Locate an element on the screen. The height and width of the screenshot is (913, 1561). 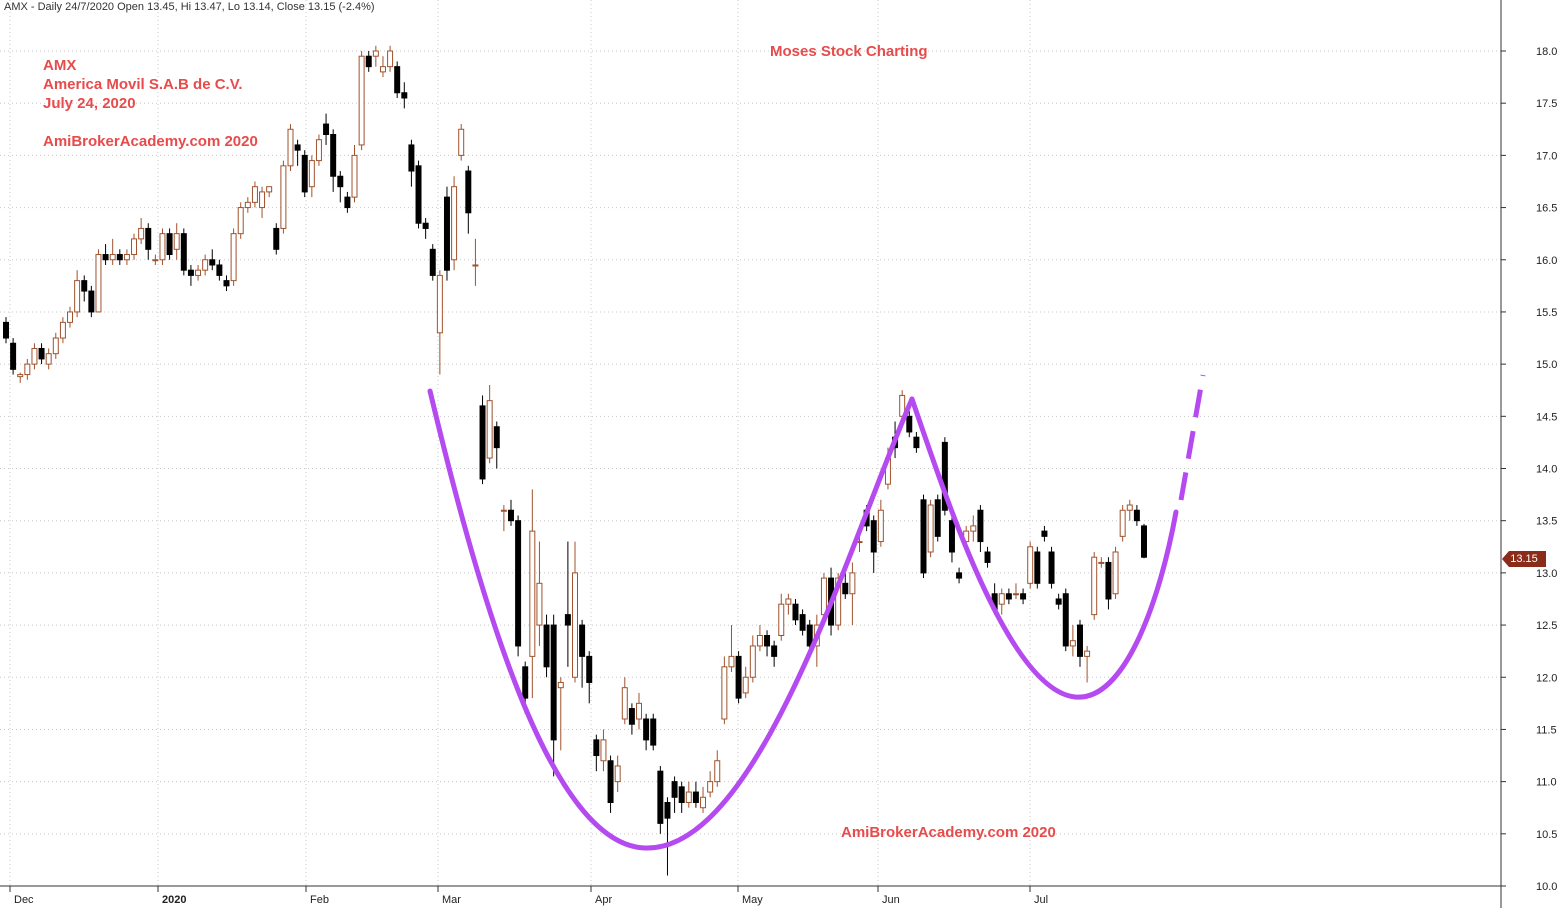
projection-dash is located at coordinates (1192, 437).